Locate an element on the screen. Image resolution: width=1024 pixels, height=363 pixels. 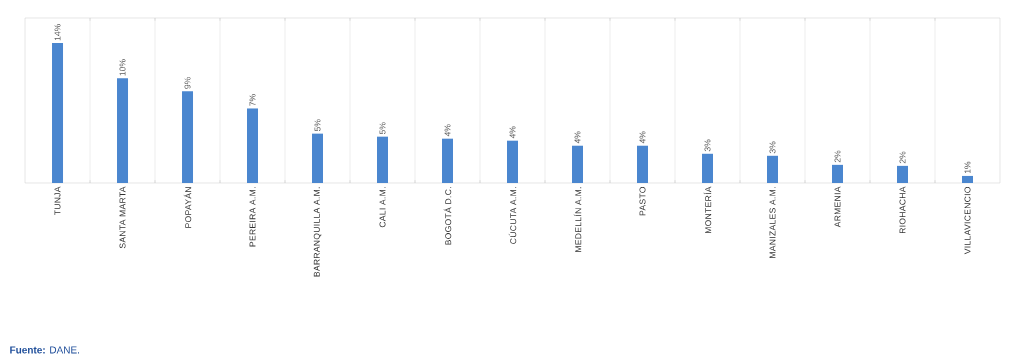
x-tick-label: PASTO is located at coordinates (642, 201).